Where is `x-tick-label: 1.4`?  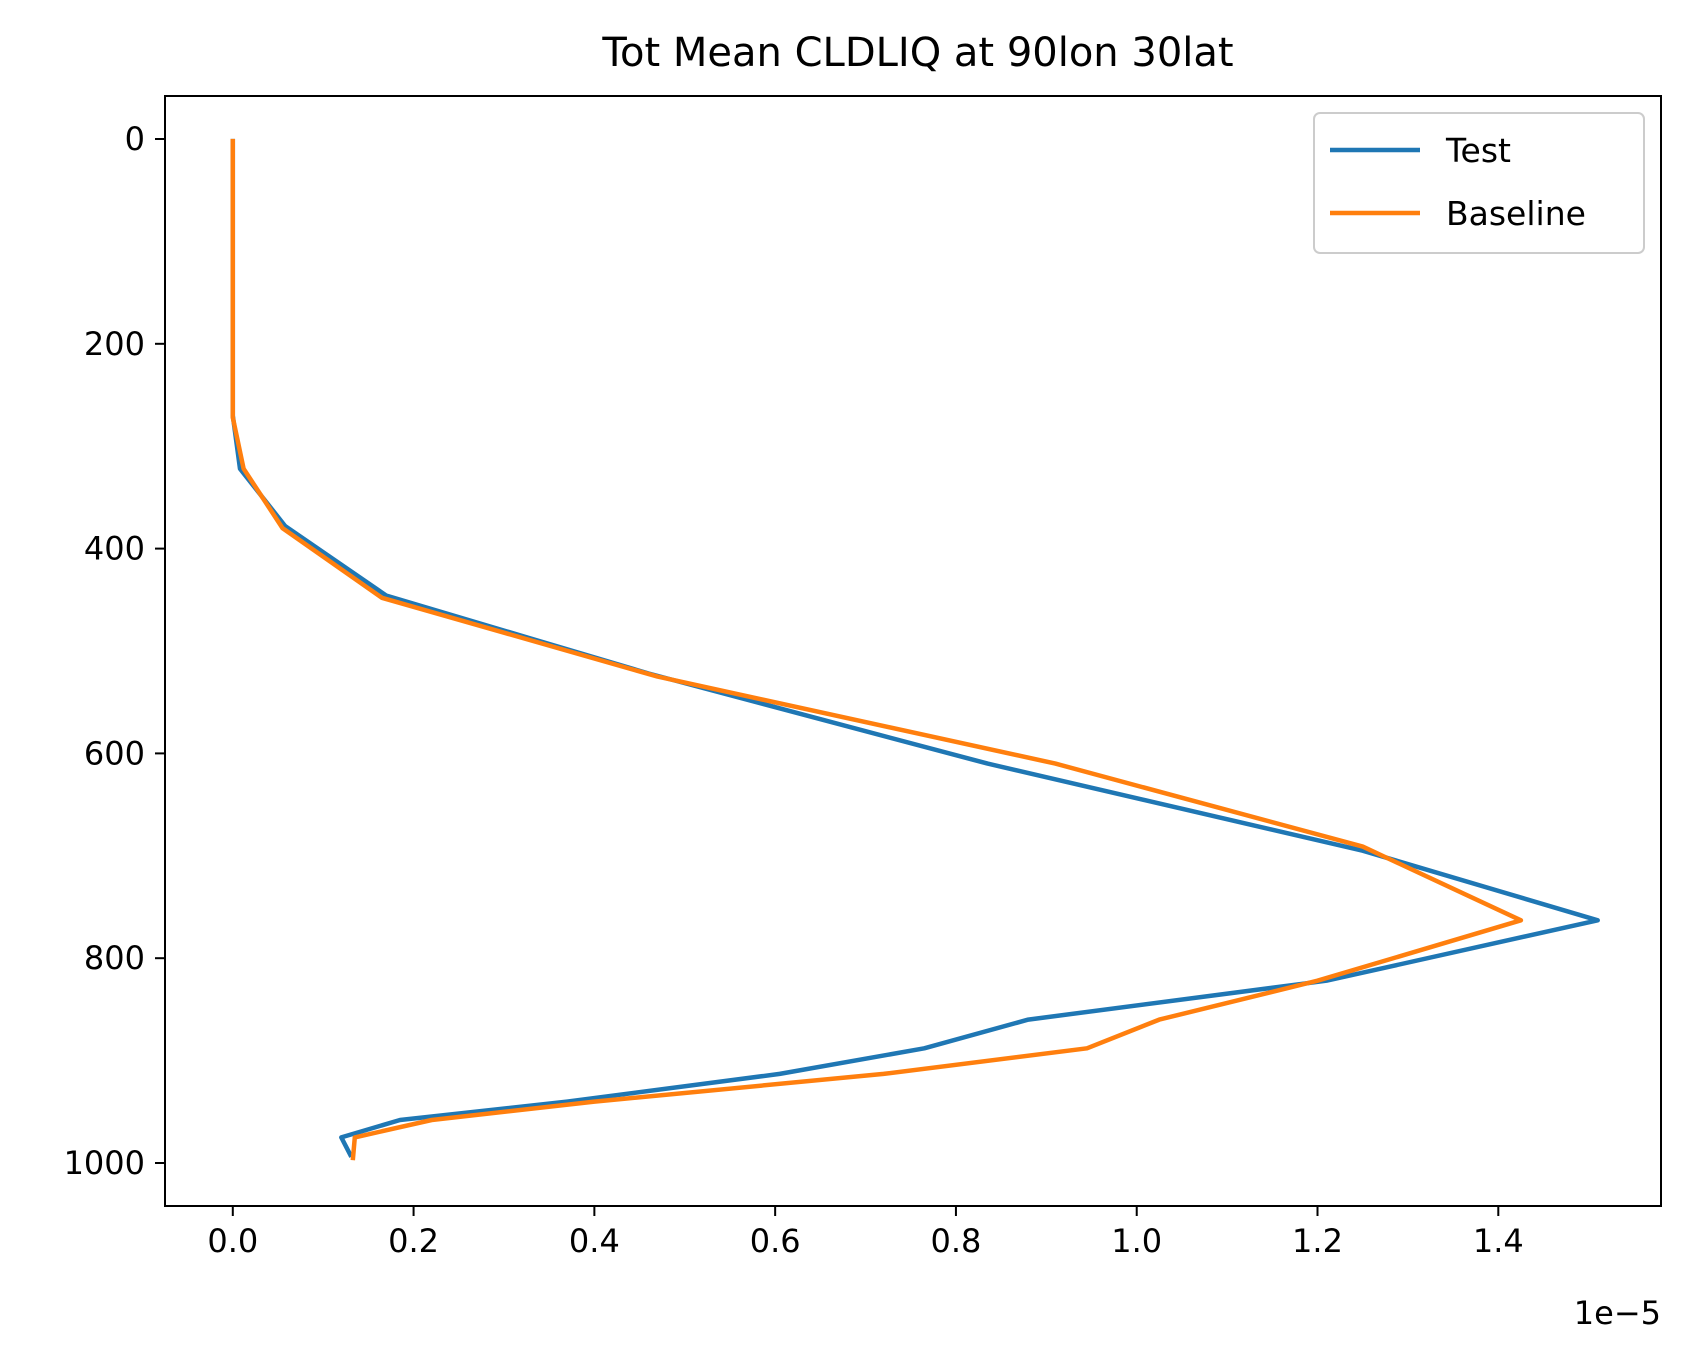
x-tick-label: 1.4 is located at coordinates (1498, 1241).